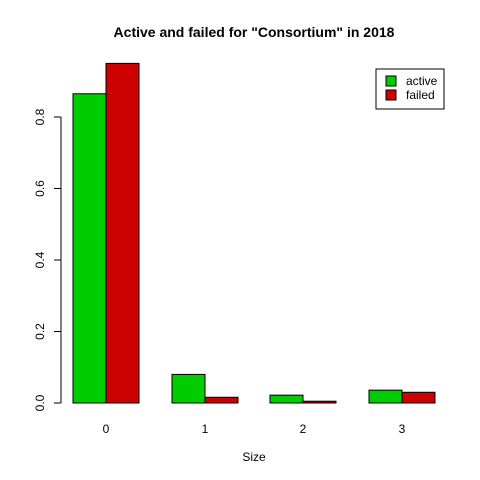  I want to click on legend-swatch-active, so click(391, 81).